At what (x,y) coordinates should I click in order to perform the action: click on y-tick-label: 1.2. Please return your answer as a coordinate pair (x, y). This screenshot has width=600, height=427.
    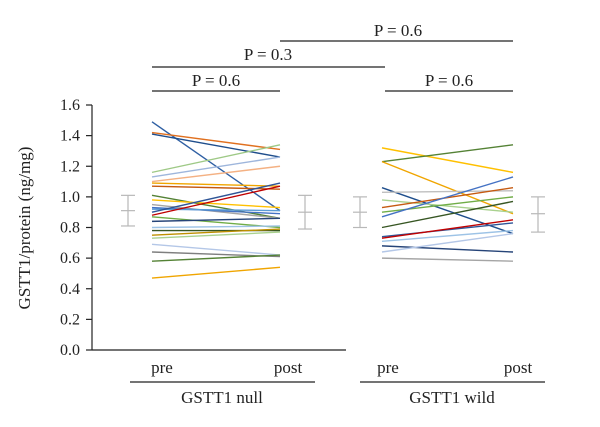
    Looking at the image, I should click on (70, 166).